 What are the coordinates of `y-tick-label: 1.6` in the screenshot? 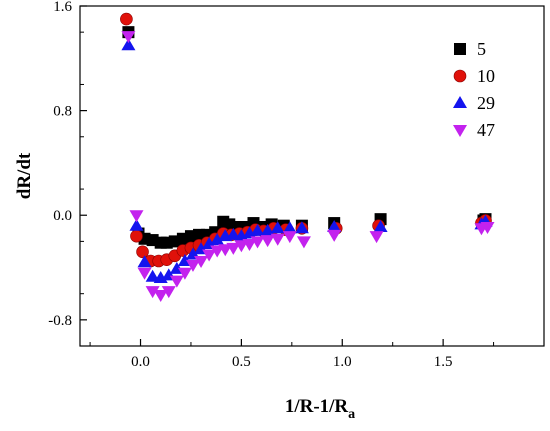 It's located at (62, 7).